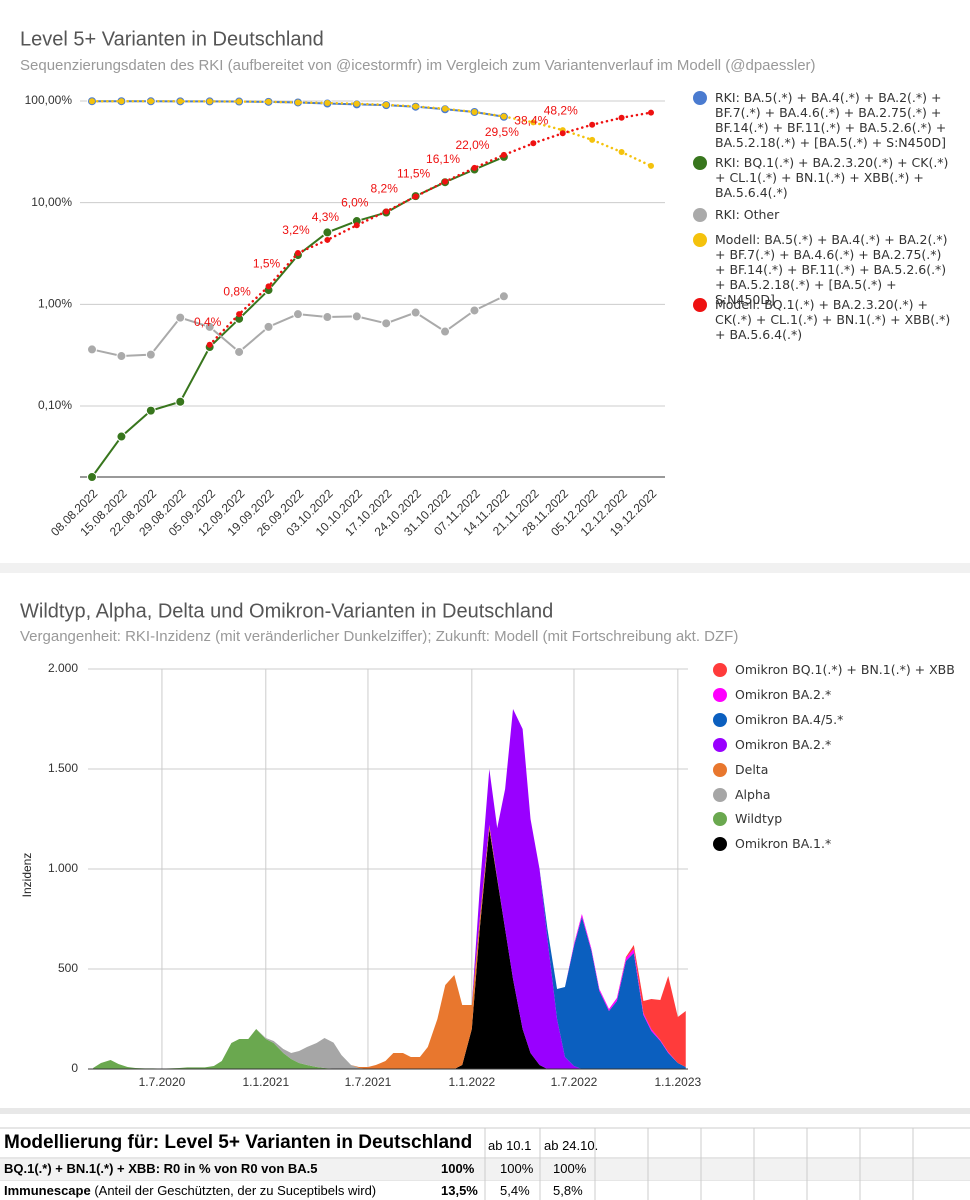  I want to click on legend-label: Omikron BA.4/5.*, so click(789, 719).